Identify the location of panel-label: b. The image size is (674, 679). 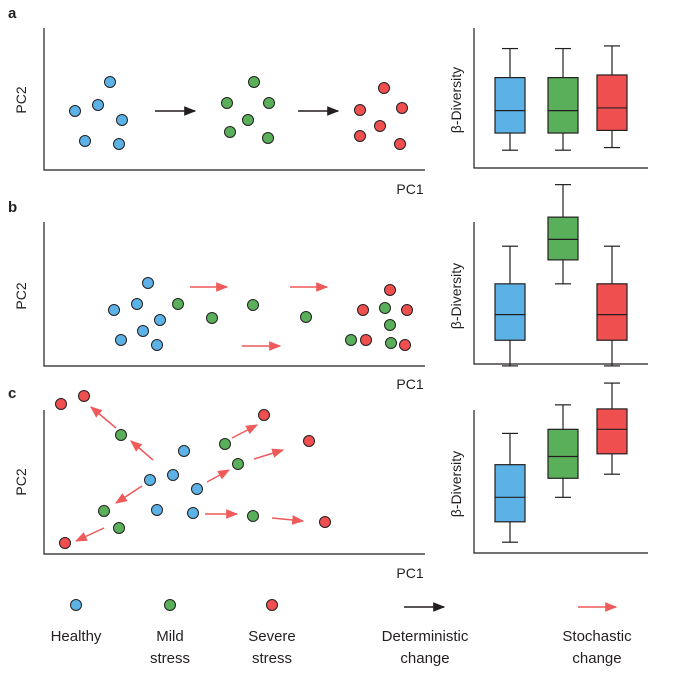
(12, 207).